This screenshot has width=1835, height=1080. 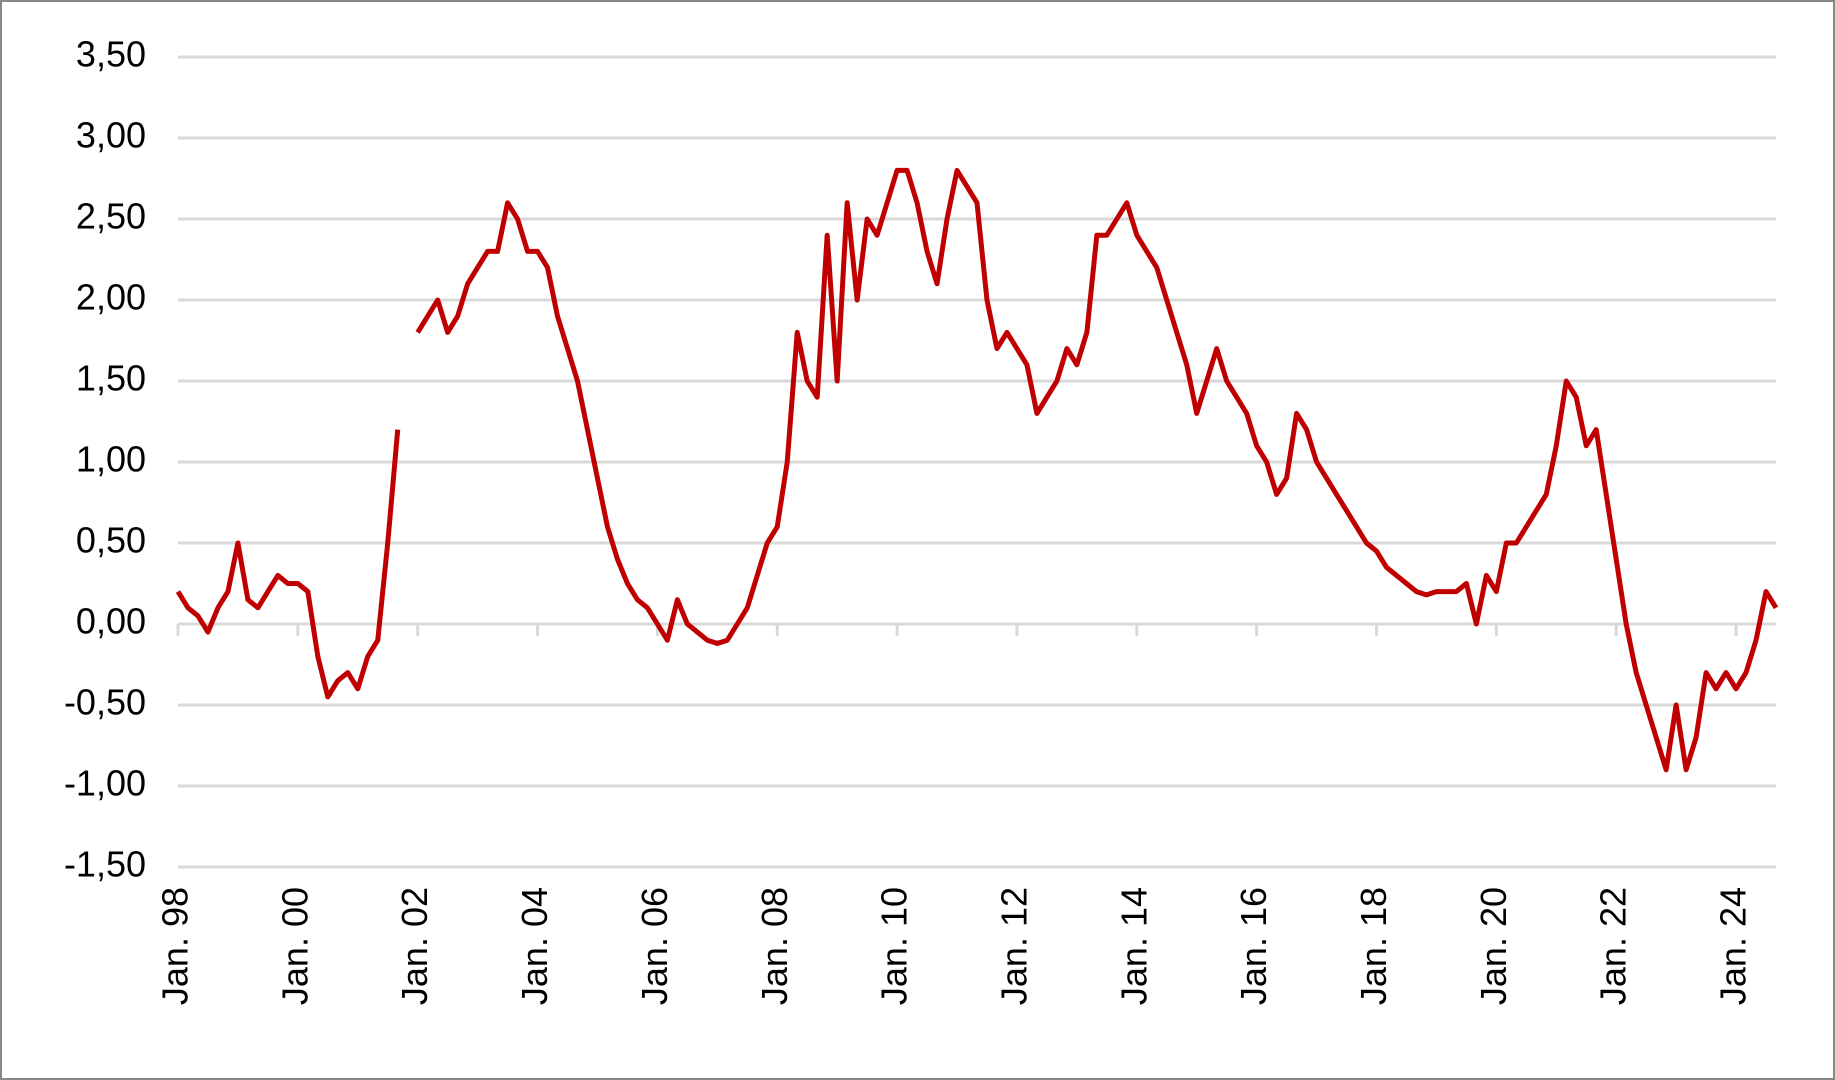 I want to click on x-tick-label: Jan. 00, so click(x=294, y=946).